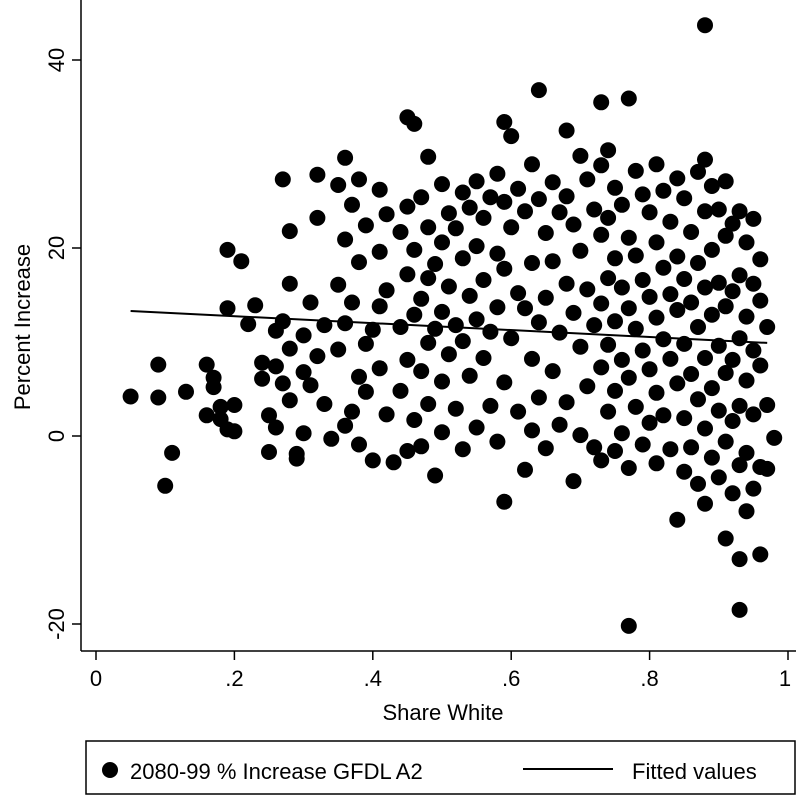 This screenshot has height=796, width=796. Describe the element at coordinates (442, 712) in the screenshot. I see `x-axis-title: Share White` at that location.